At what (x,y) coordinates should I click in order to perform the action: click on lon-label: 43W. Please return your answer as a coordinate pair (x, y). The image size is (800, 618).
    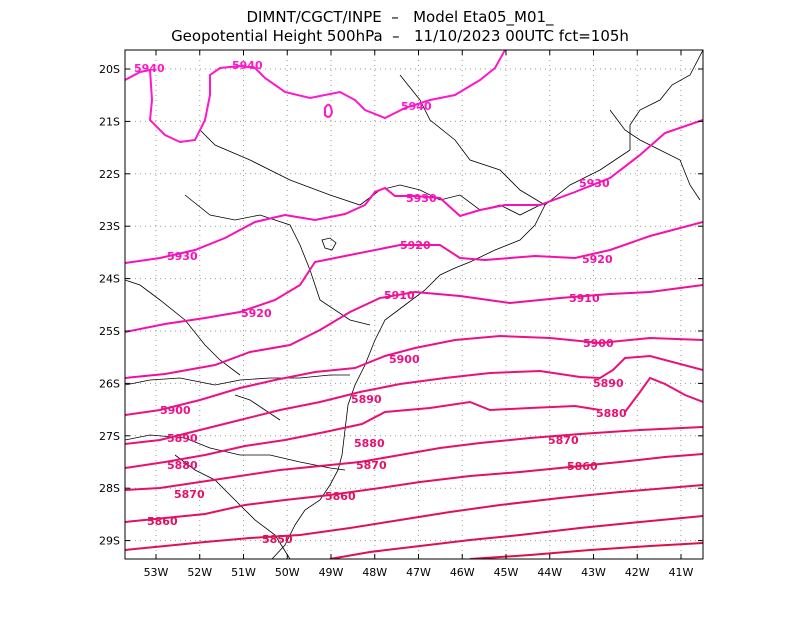
    Looking at the image, I should click on (593, 572).